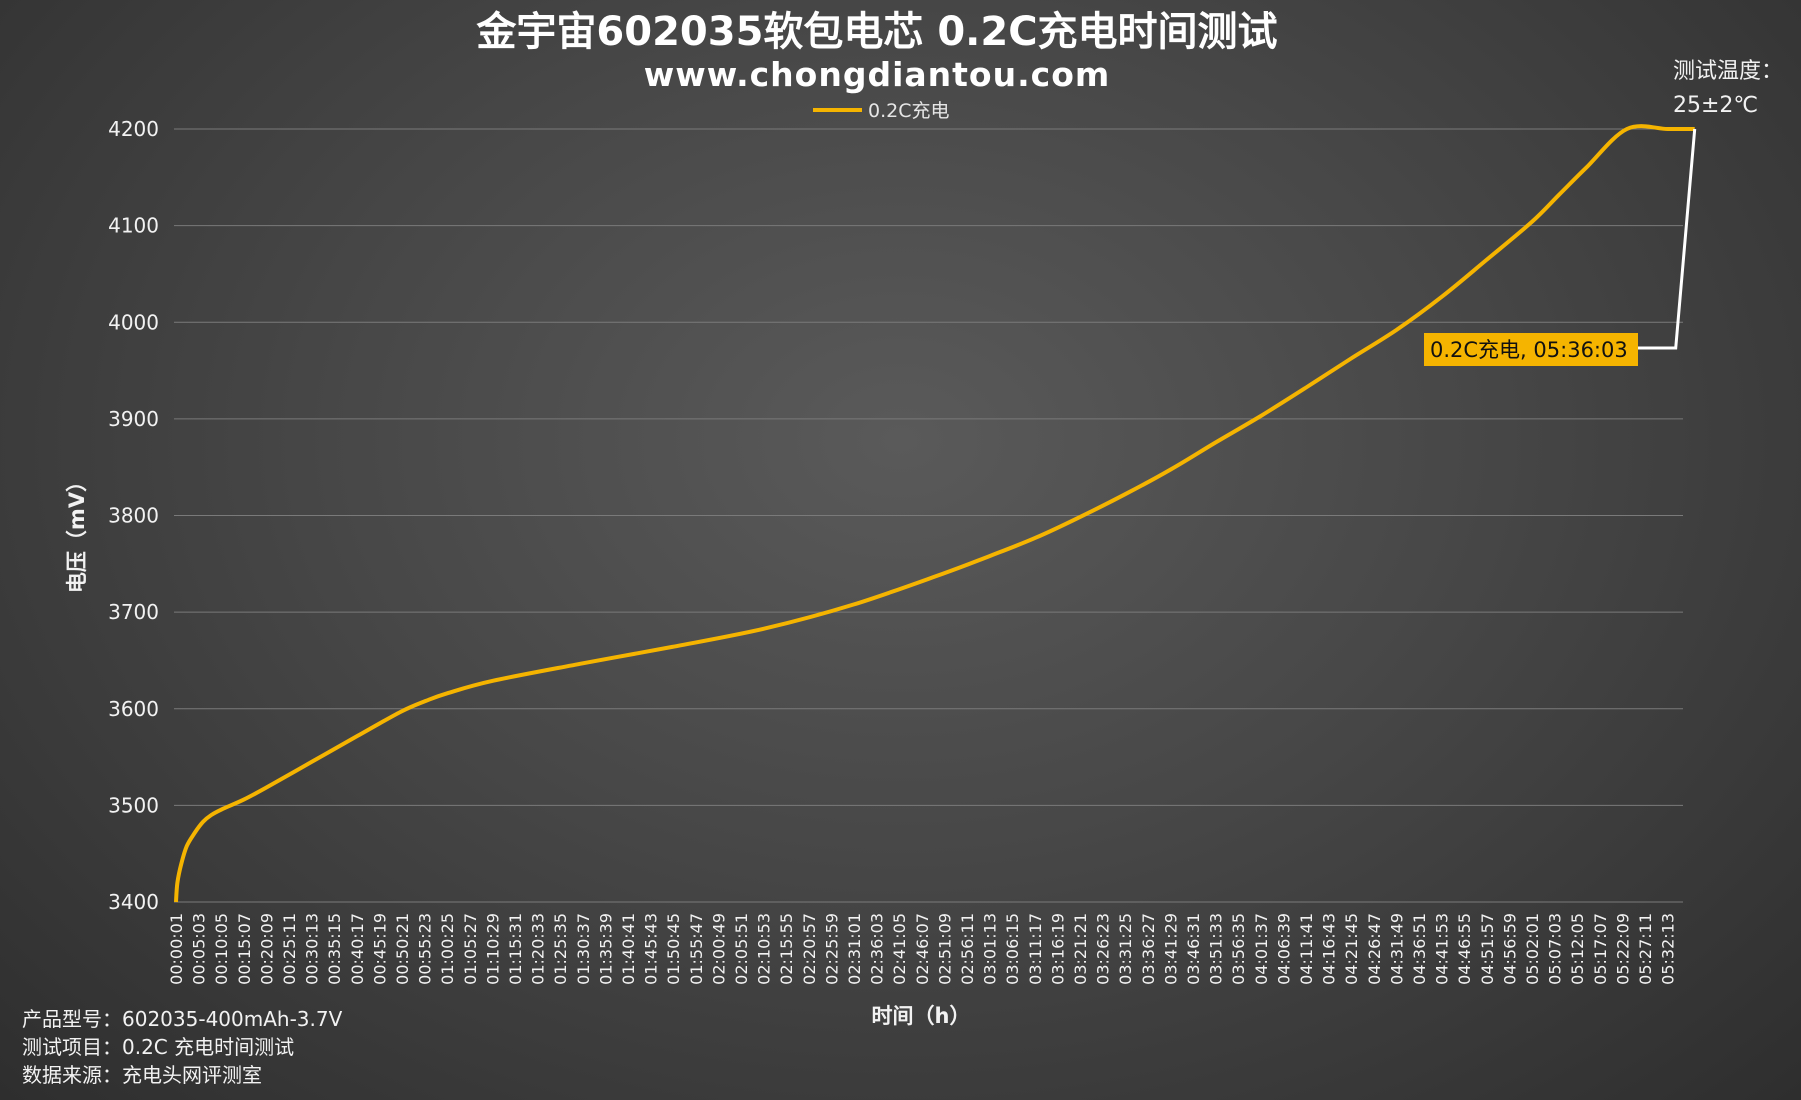  What do you see at coordinates (244, 949) in the screenshot?
I see `x-tick-label: 00:15:07` at bounding box center [244, 949].